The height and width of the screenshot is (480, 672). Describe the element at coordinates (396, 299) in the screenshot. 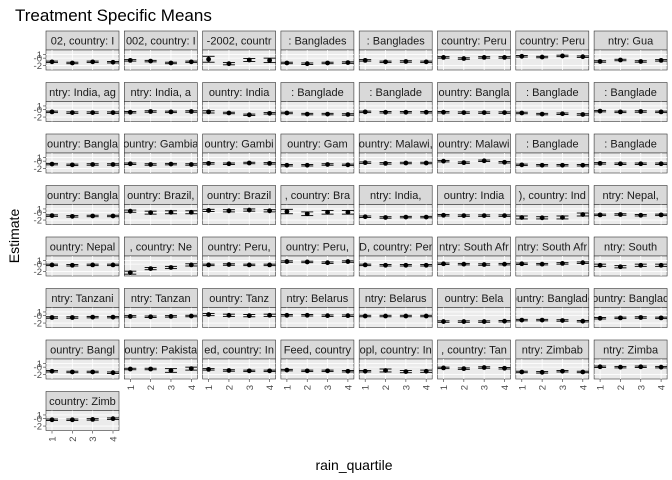

I see `facet-strip-label: ntry: Belarus` at that location.